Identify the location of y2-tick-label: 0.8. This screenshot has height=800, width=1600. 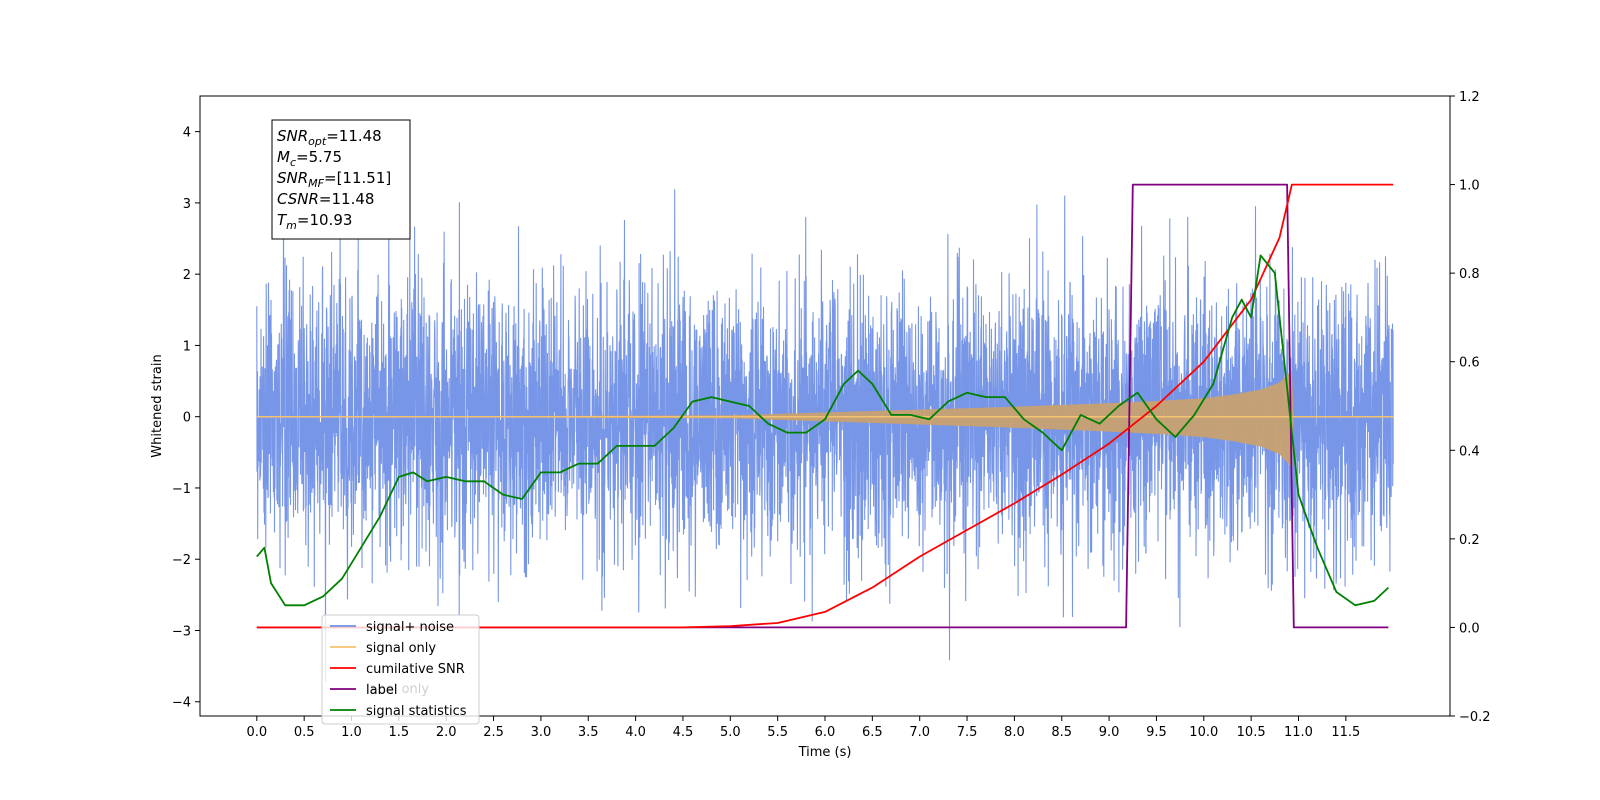
(1469, 274).